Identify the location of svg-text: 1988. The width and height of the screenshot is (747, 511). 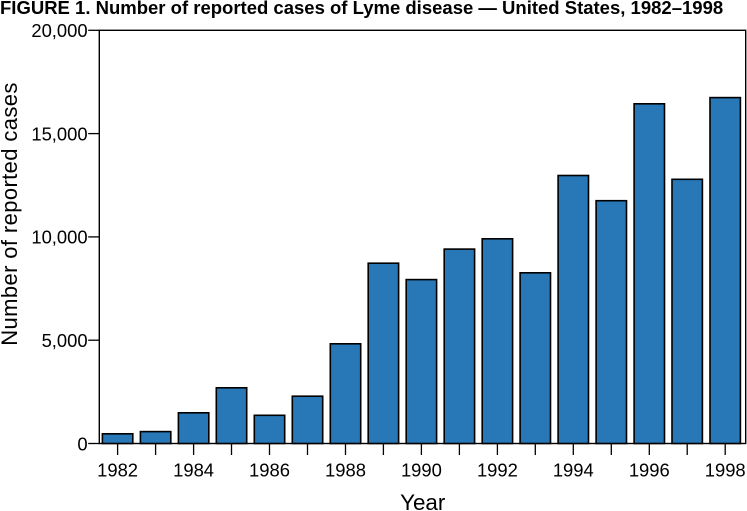
(345, 470).